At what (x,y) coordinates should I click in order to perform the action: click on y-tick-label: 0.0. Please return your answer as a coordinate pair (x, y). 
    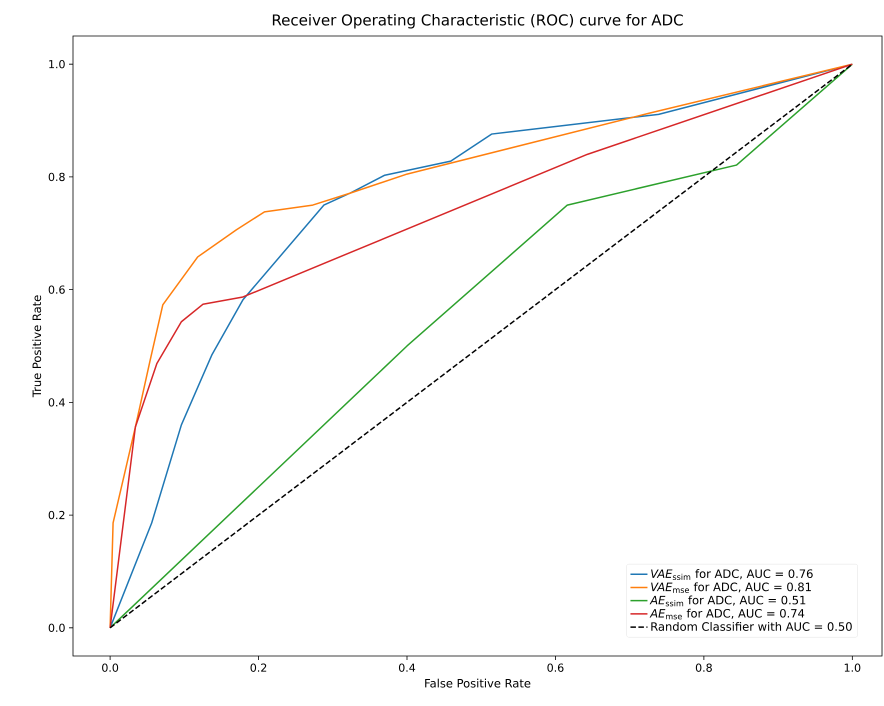
    Looking at the image, I should click on (56, 628).